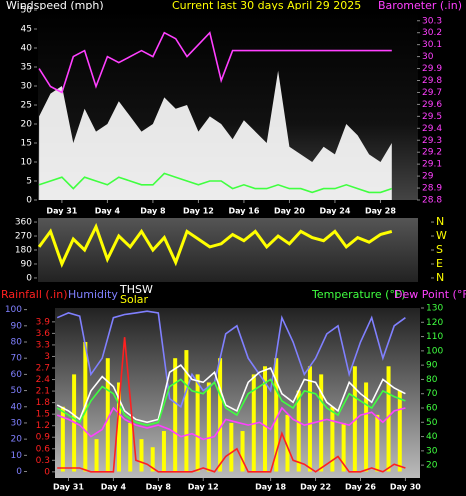 The width and height of the screenshot is (466, 496). I want to click on y-tick-label: 360, so click(23, 223).